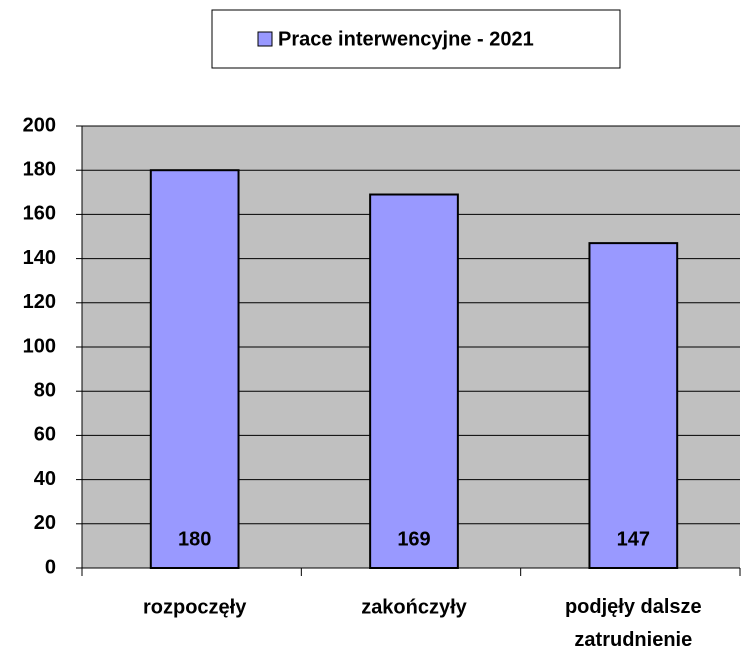 The height and width of the screenshot is (651, 743). Describe the element at coordinates (39, 125) in the screenshot. I see `y-tick-label: 200` at that location.